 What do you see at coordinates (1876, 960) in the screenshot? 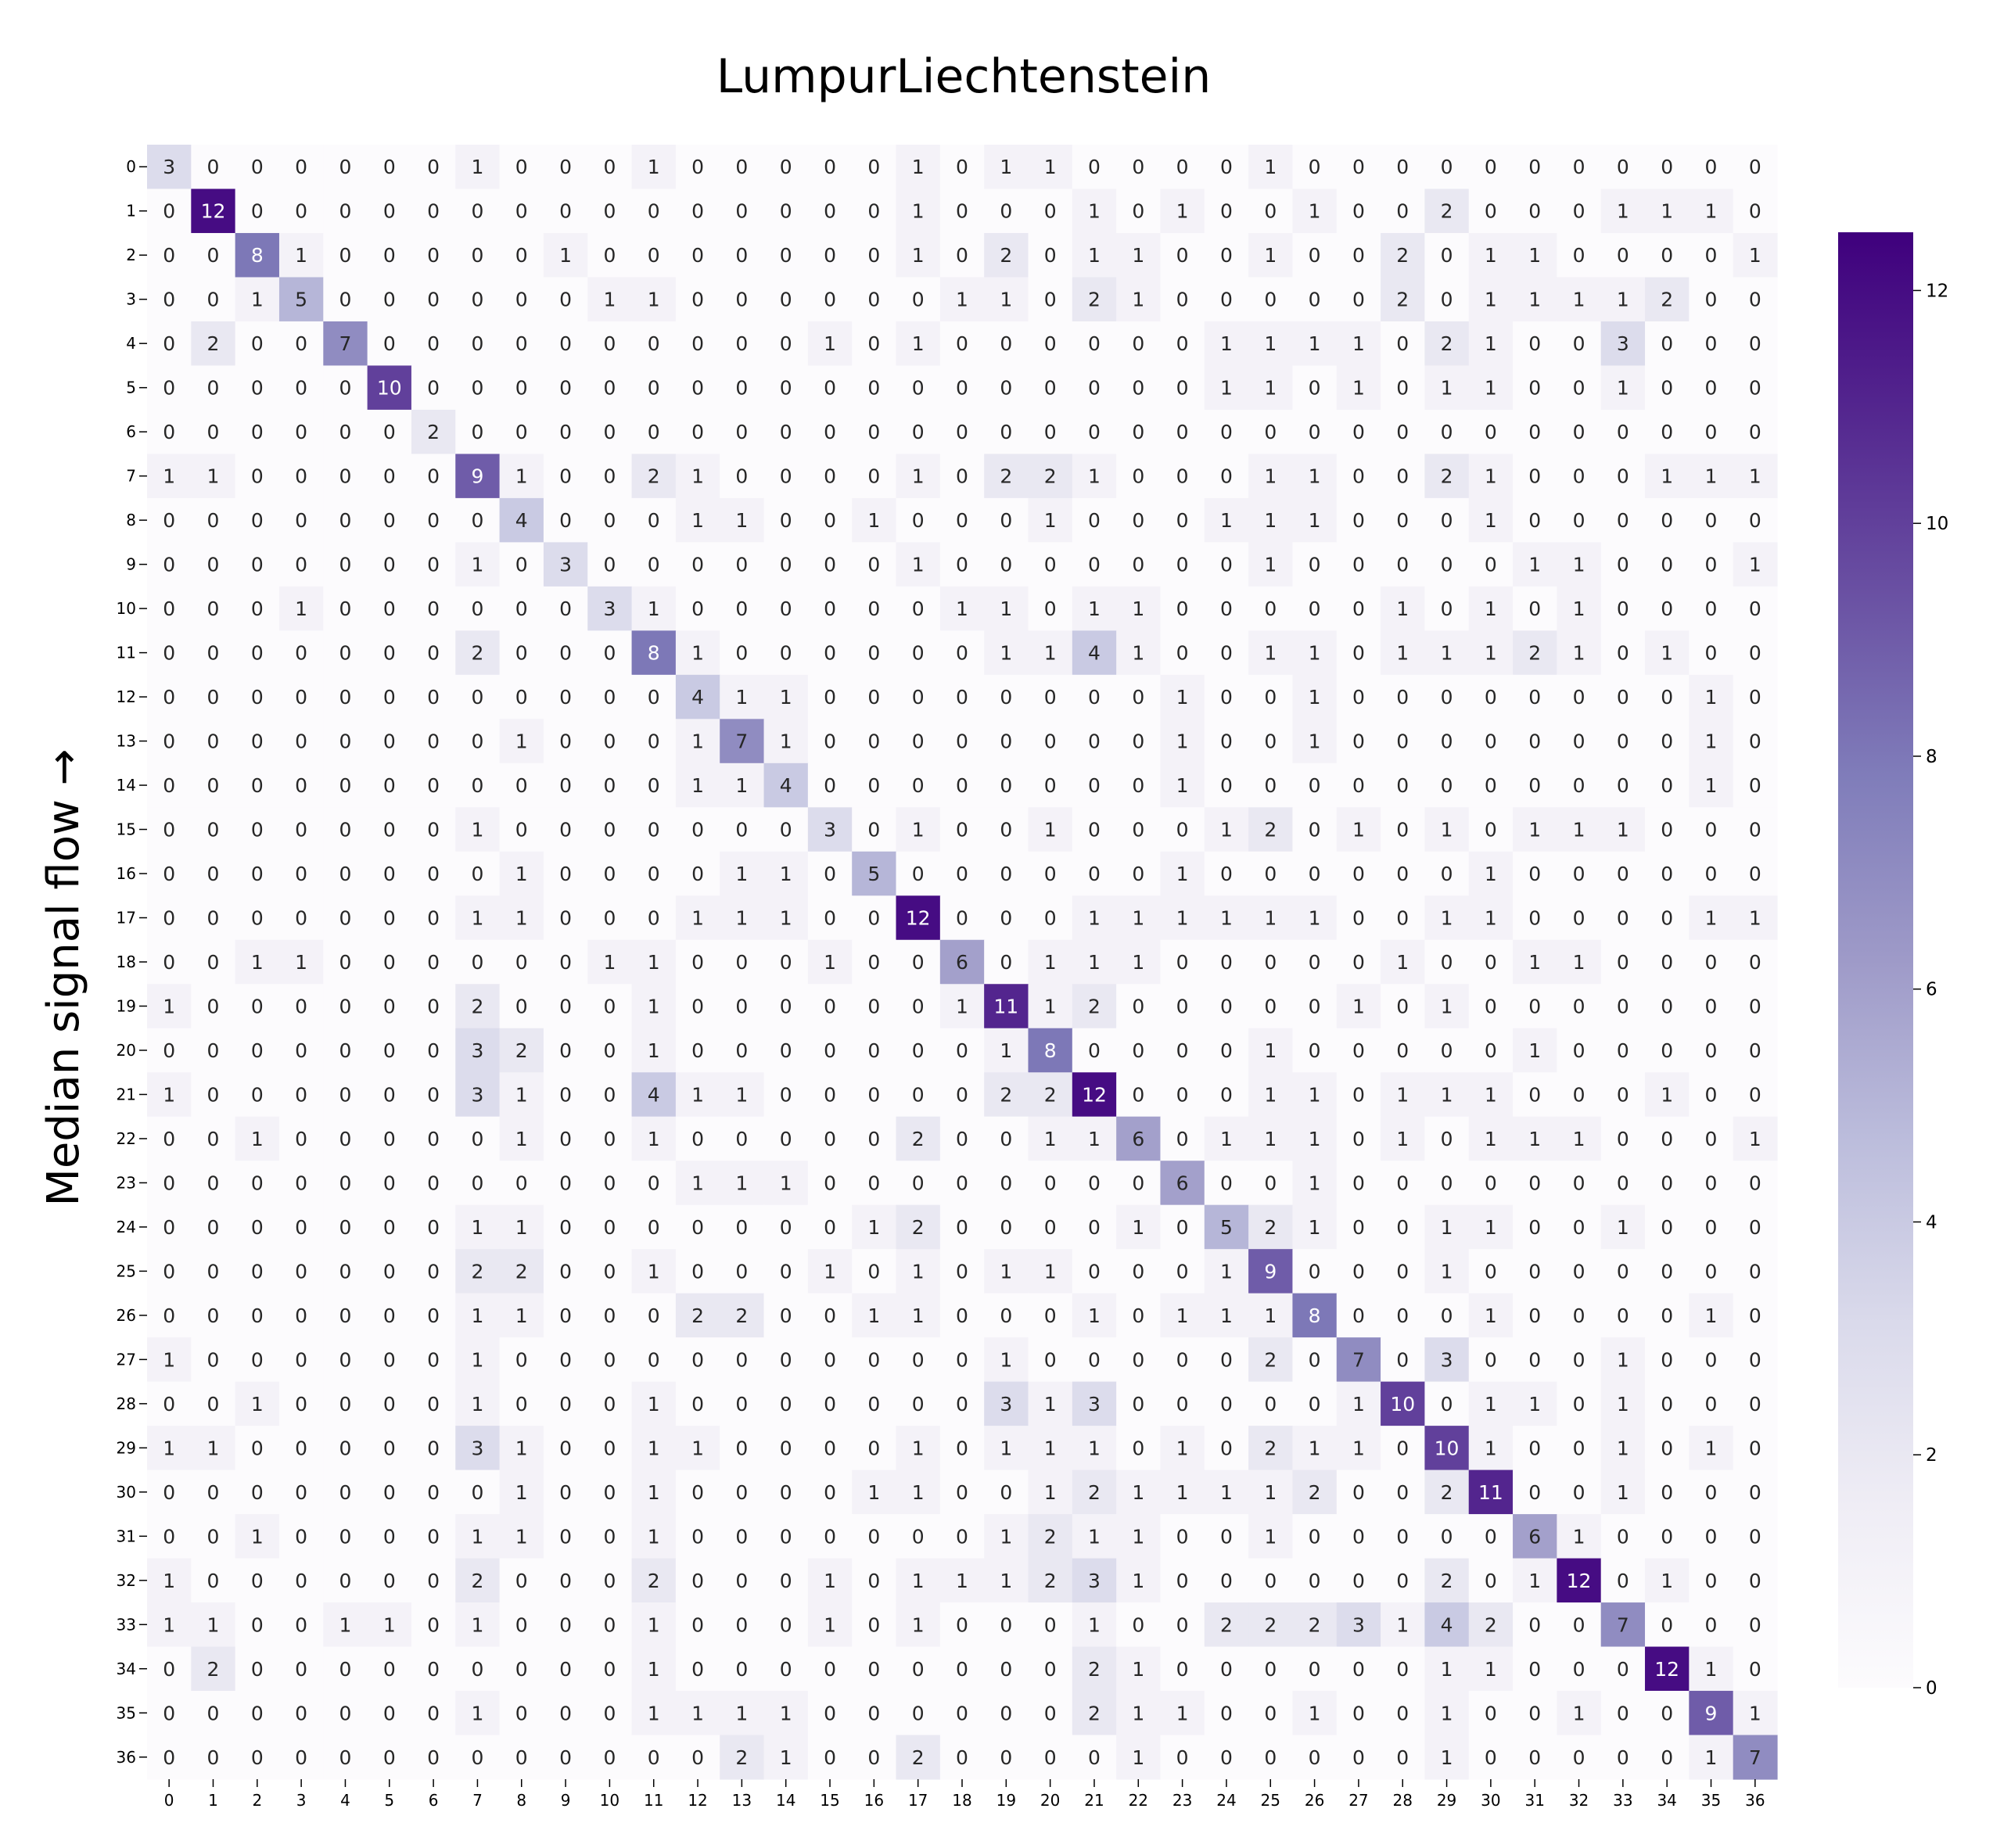
I see `colorbar-gradient` at bounding box center [1876, 960].